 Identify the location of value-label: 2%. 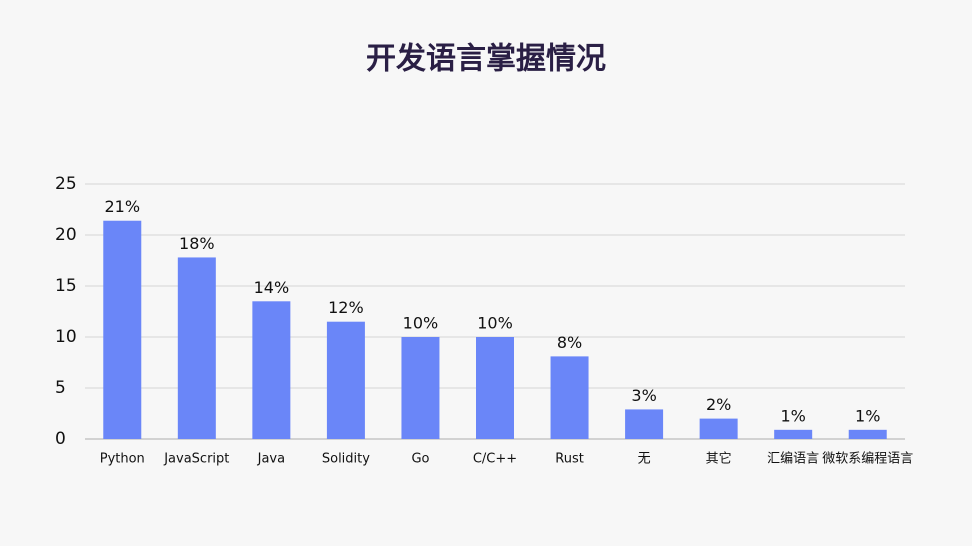
(718, 404).